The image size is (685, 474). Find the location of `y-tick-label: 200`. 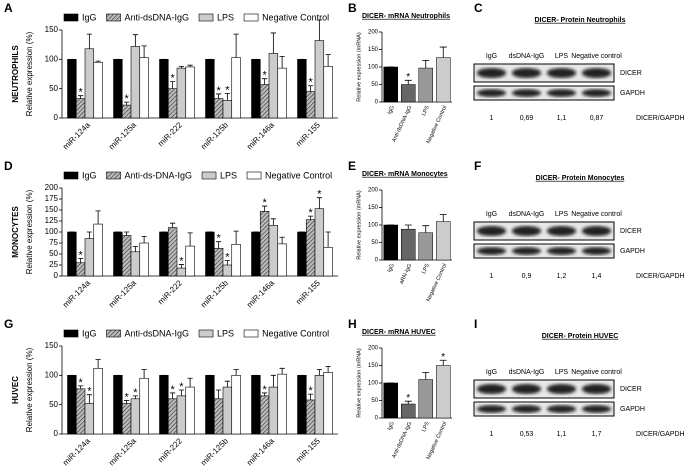

y-tick-label: 200 is located at coordinates (373, 33).